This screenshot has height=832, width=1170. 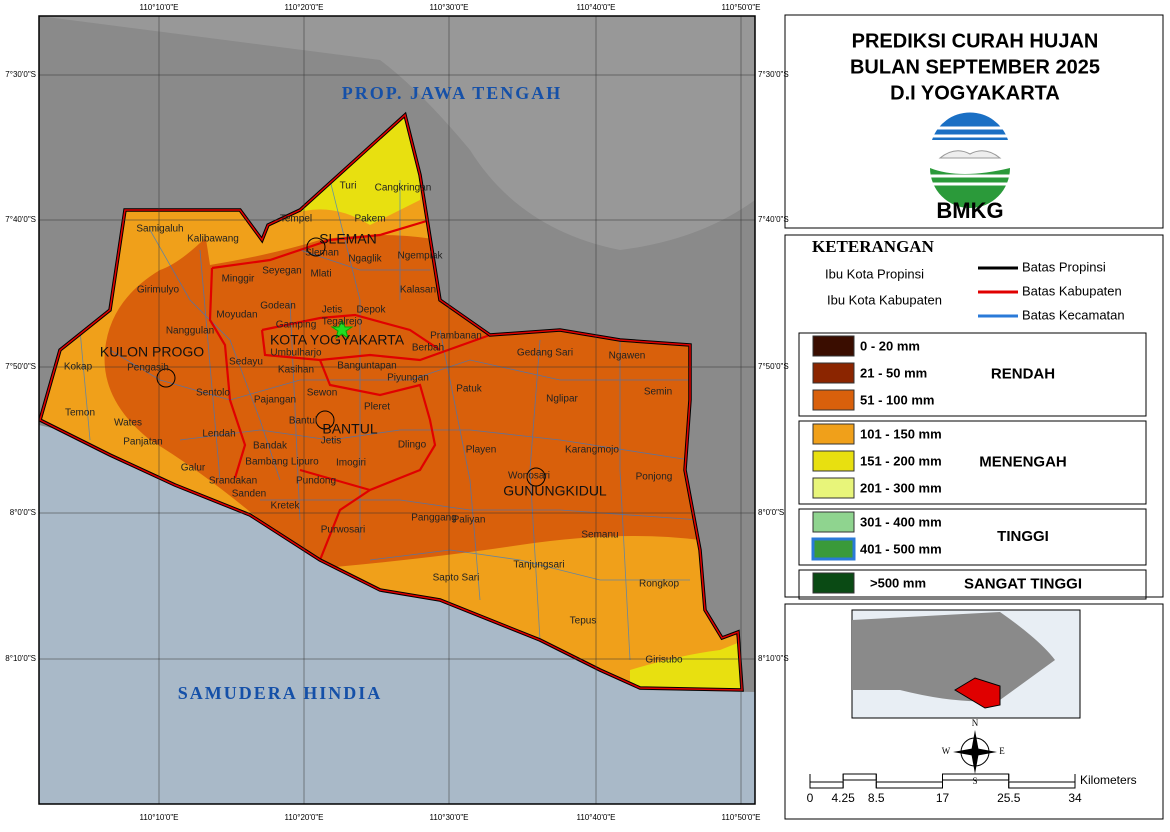 I want to click on title-line: PREDIKSI CURAH HUJAN, so click(x=975, y=41).